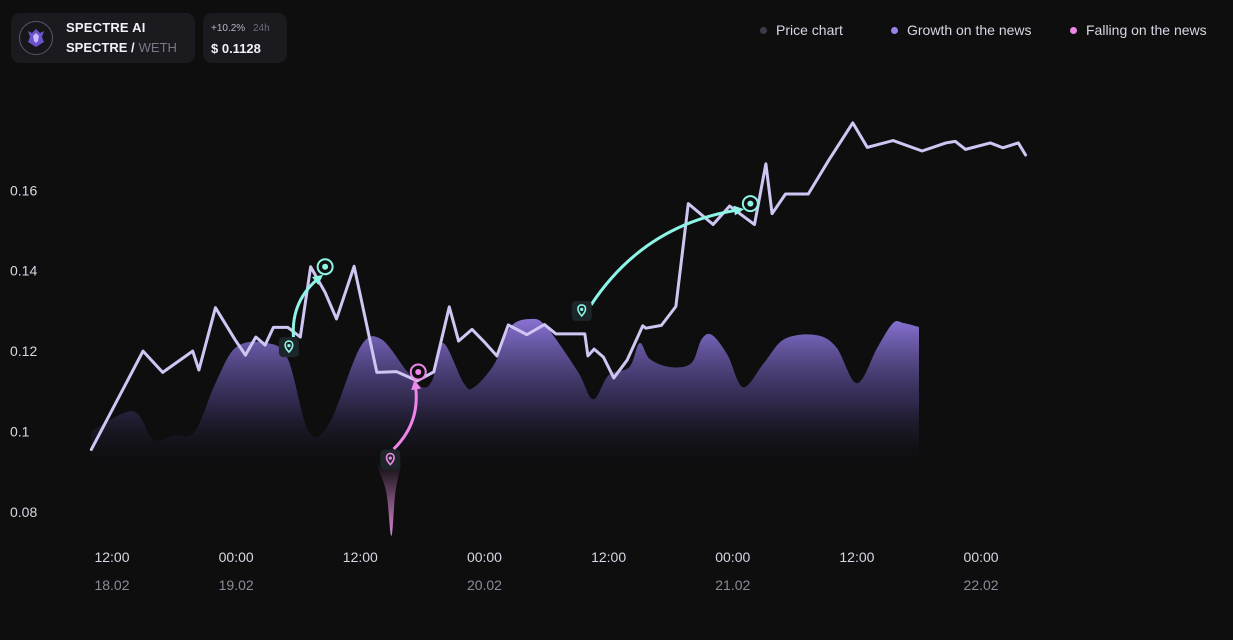  What do you see at coordinates (245, 38) in the screenshot?
I see `price-card: +10.2% 24h $ 0.1128` at bounding box center [245, 38].